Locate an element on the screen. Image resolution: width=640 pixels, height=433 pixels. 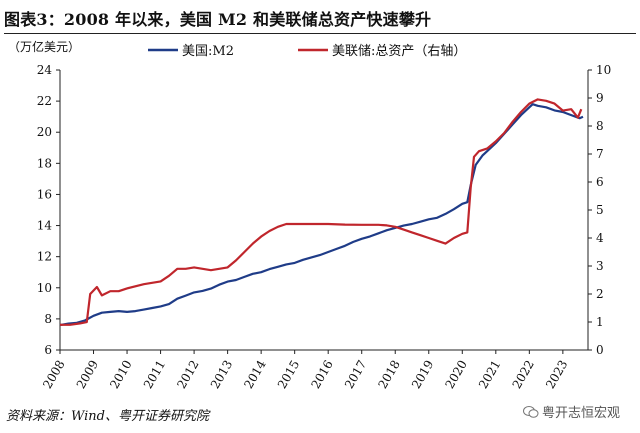
y-left-tick-label: 22 is located at coordinates (44, 101).